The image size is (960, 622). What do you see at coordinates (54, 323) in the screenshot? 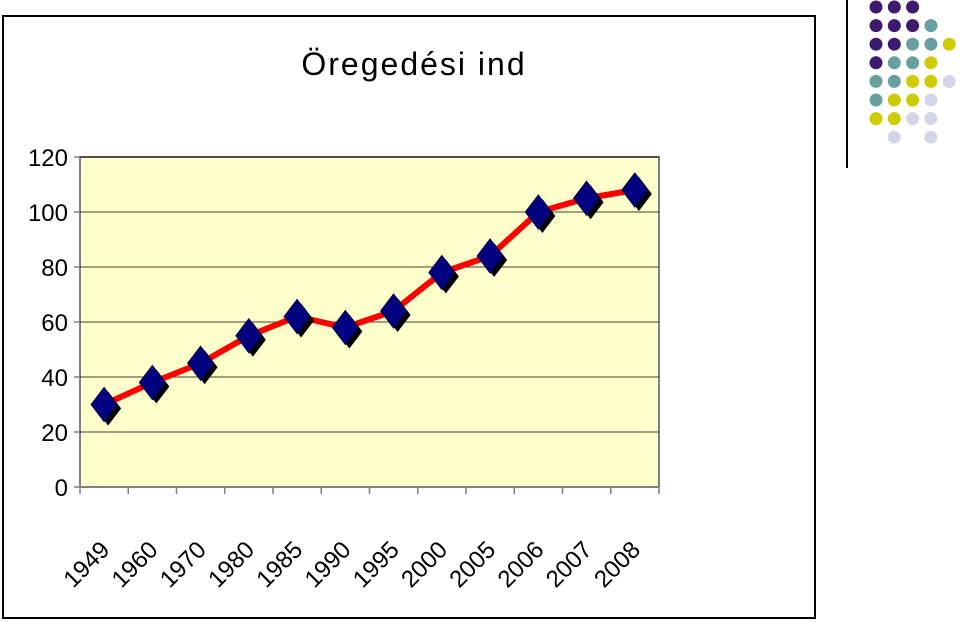
I see `y-tick-label: 60` at bounding box center [54, 323].